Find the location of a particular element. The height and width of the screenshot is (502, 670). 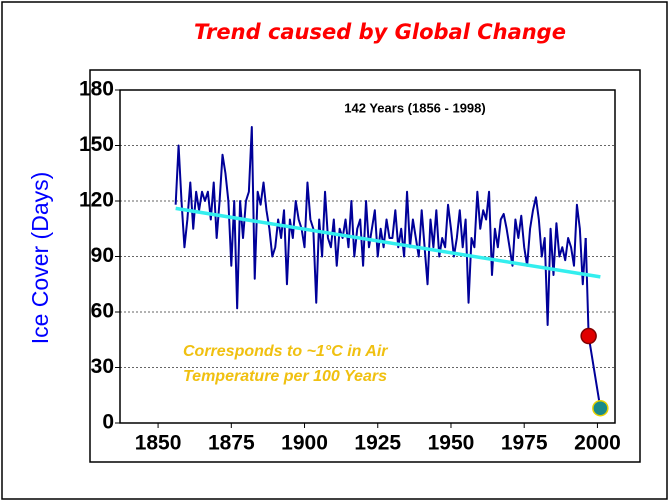

annotation: 142 Years (1856 - 1998) is located at coordinates (414, 107).